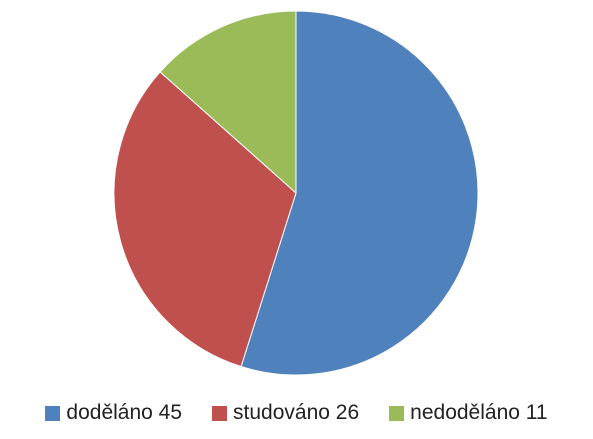 The width and height of the screenshot is (593, 439). I want to click on legend-swatch-done, so click(53, 413).